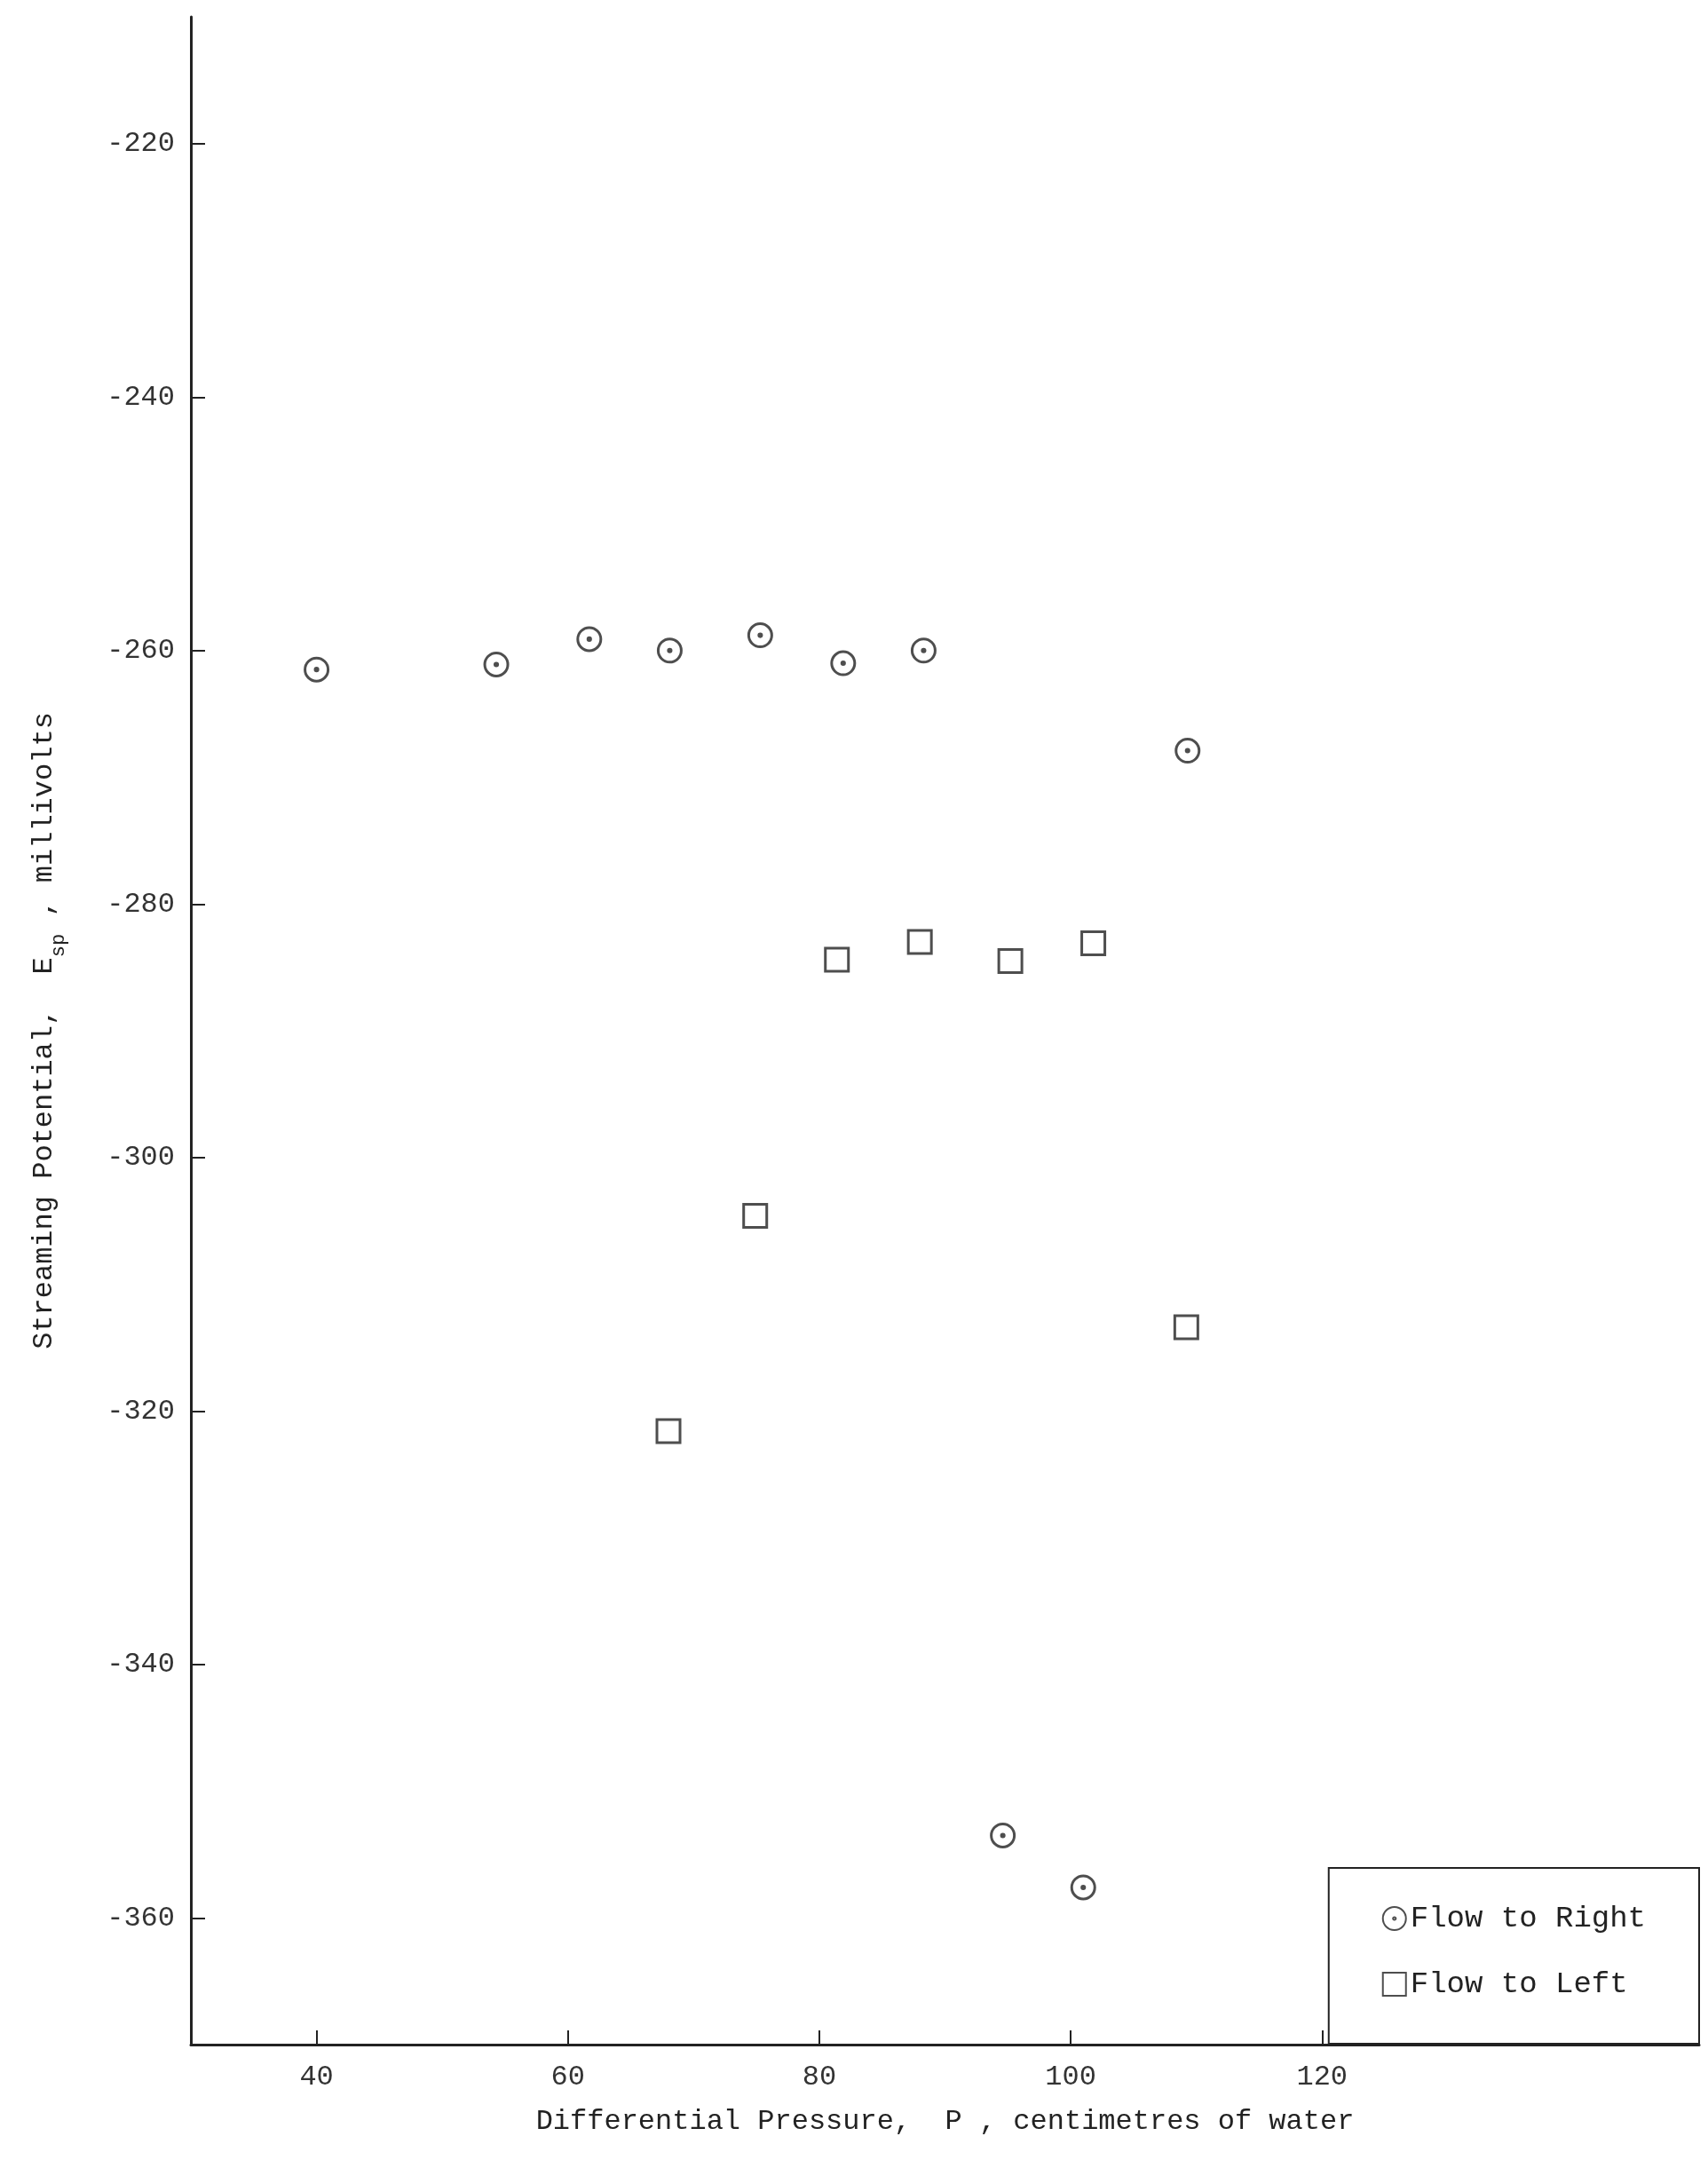 This screenshot has height=2168, width=1708. I want to click on legend-label: Flow to Right, so click(1528, 1918).